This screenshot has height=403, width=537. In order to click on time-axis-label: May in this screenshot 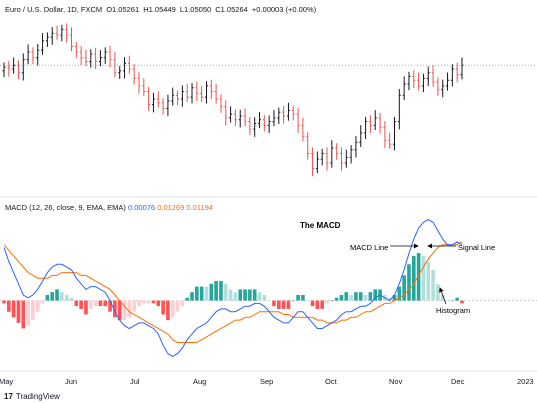, I will do `click(7, 381)`.